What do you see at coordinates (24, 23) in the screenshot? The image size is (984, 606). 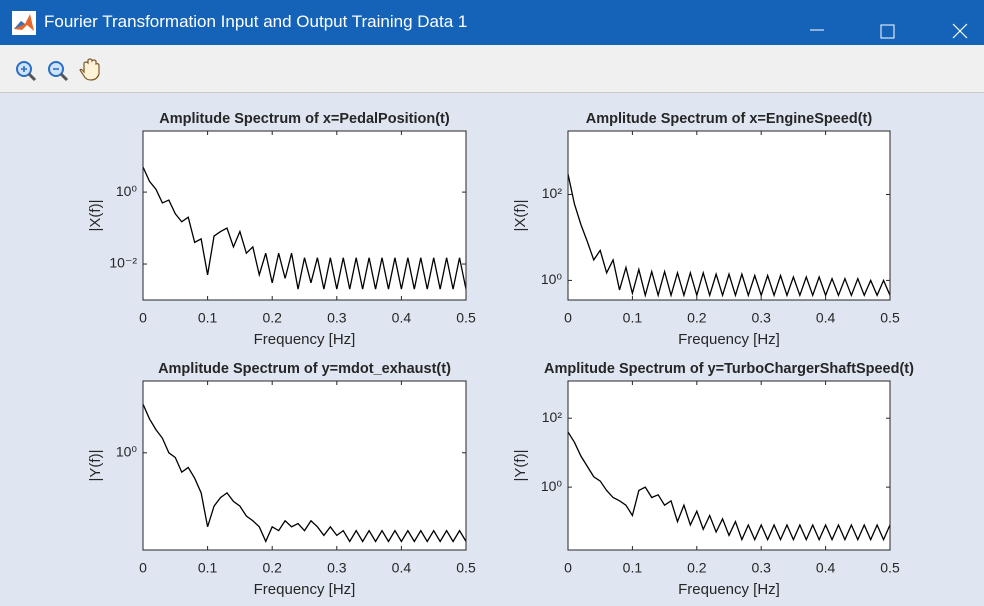 I see `app-icon` at bounding box center [24, 23].